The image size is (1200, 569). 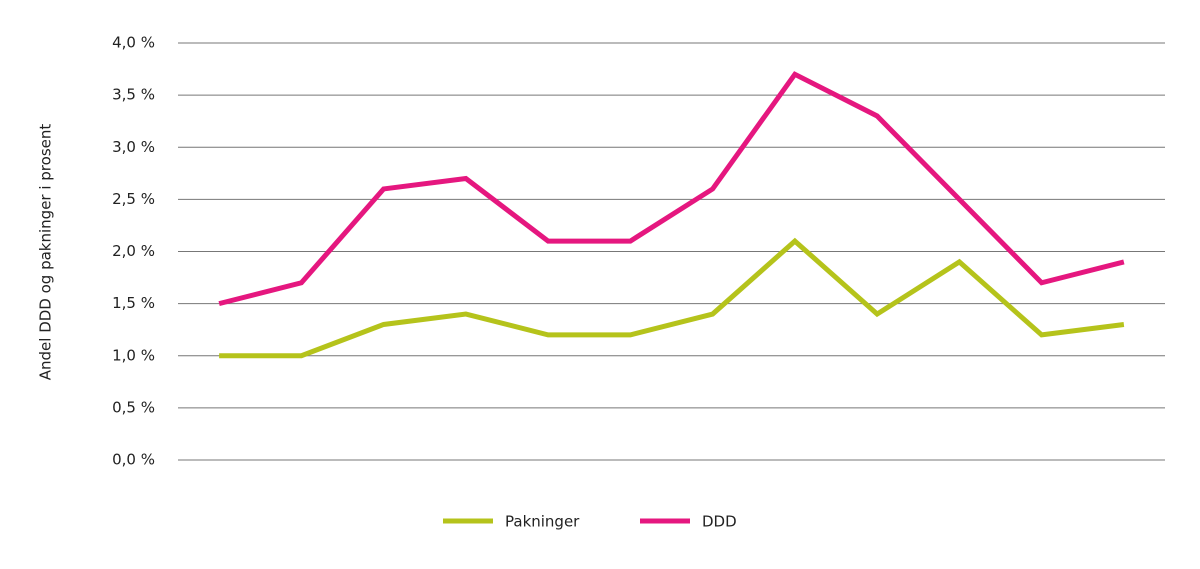 I want to click on y-tick-label: 2,0 %, so click(x=133, y=251).